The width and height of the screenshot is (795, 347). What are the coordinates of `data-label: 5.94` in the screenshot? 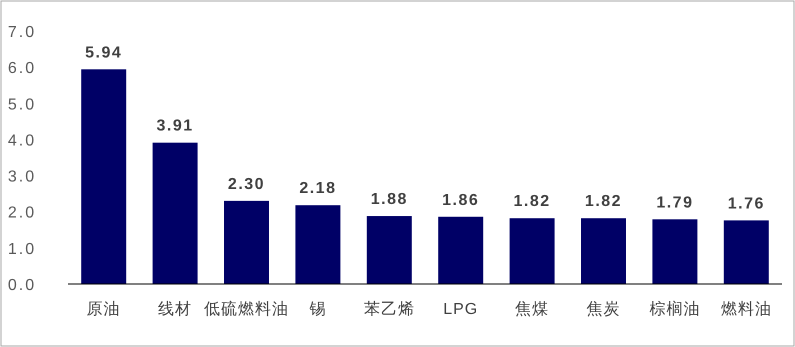 It's located at (103, 53).